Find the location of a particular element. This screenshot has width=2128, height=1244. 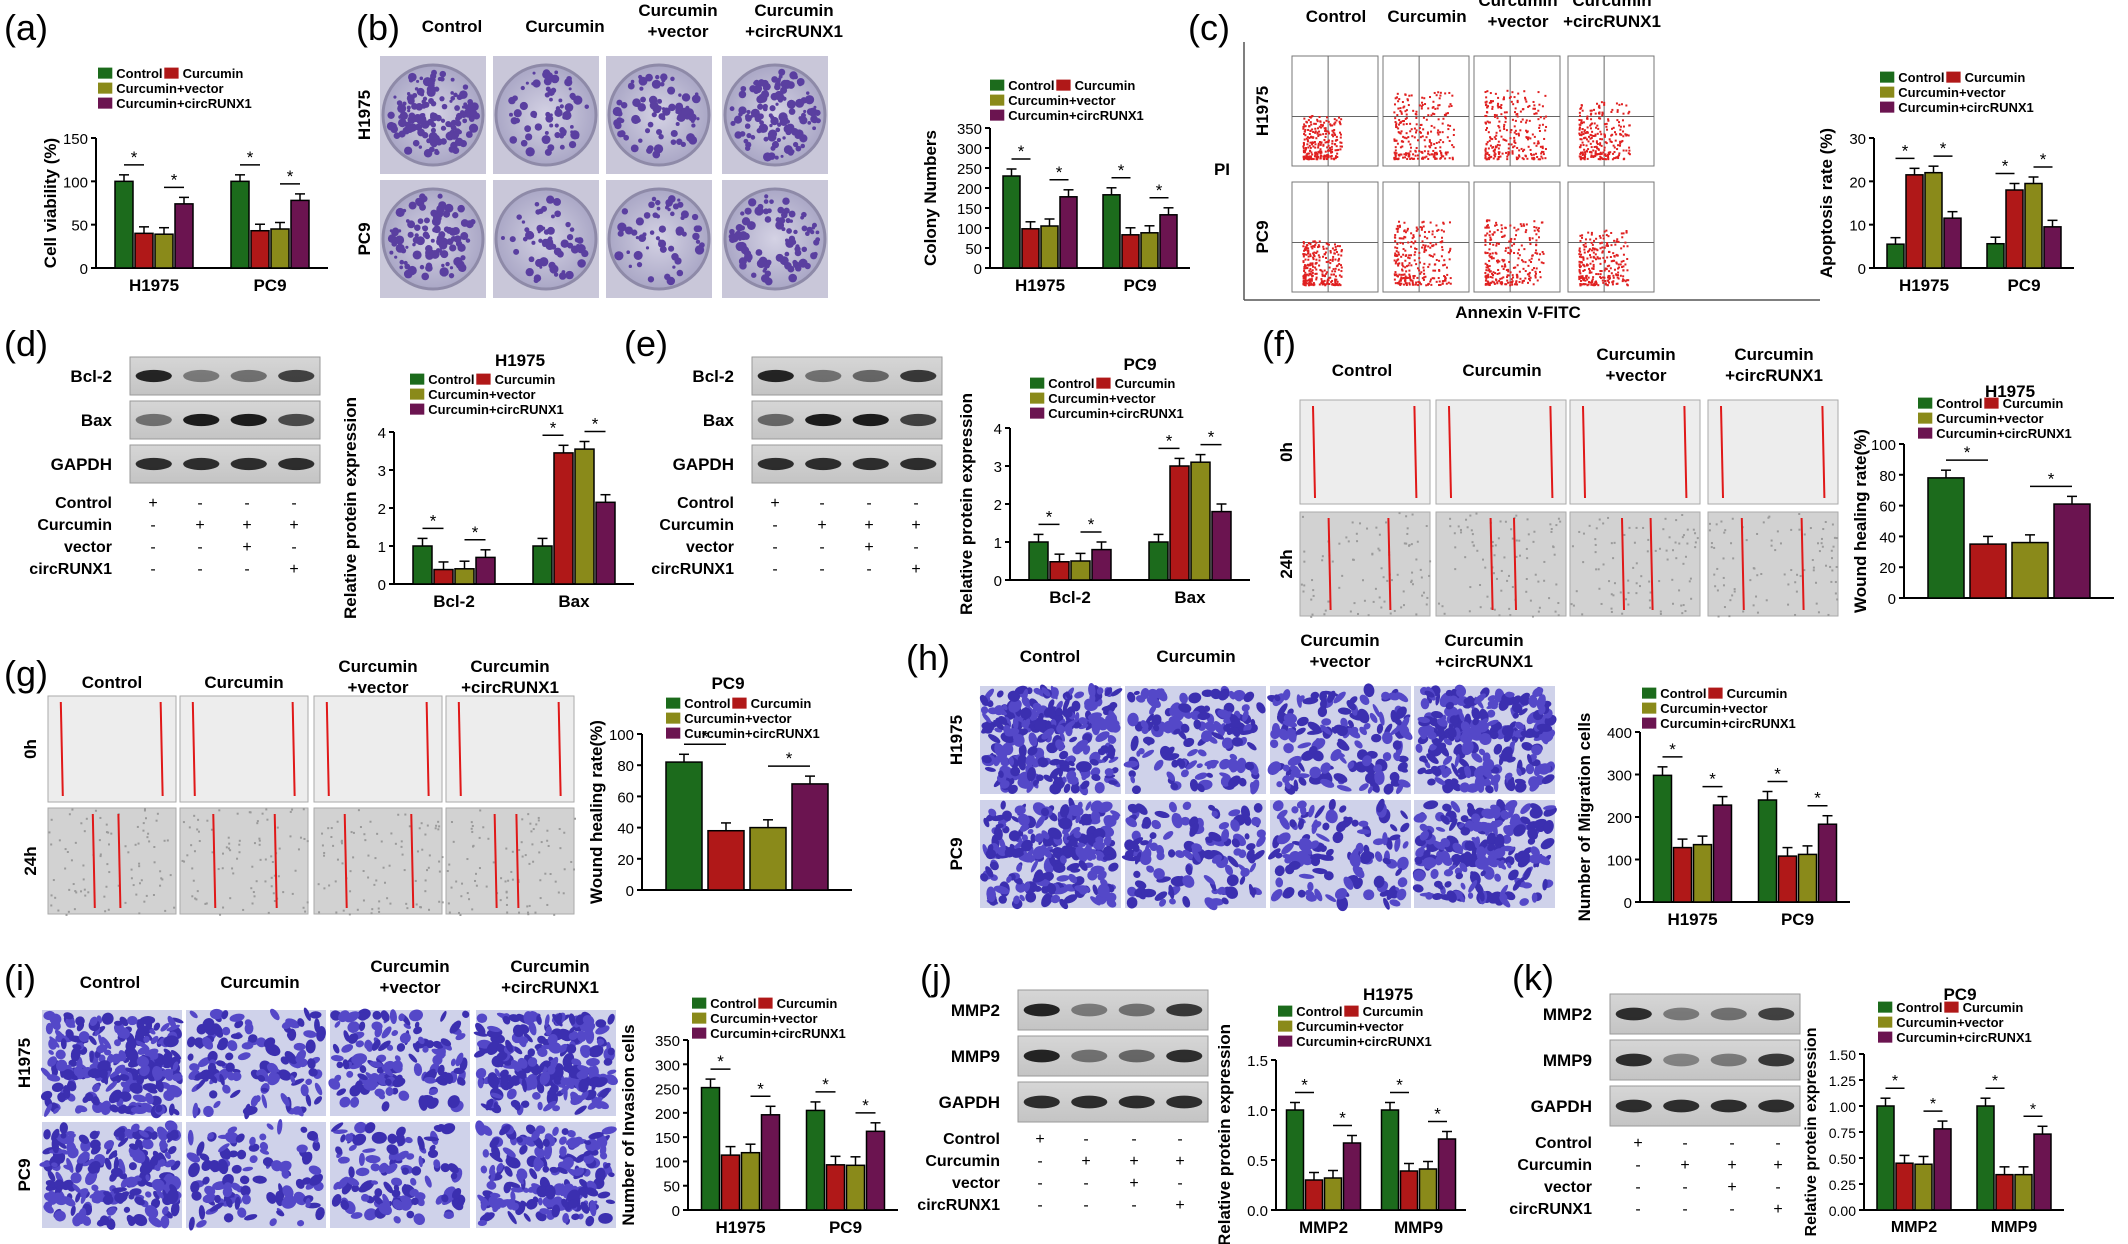

legend-label: Curcumin+circRUNX1 is located at coordinates (183, 103).